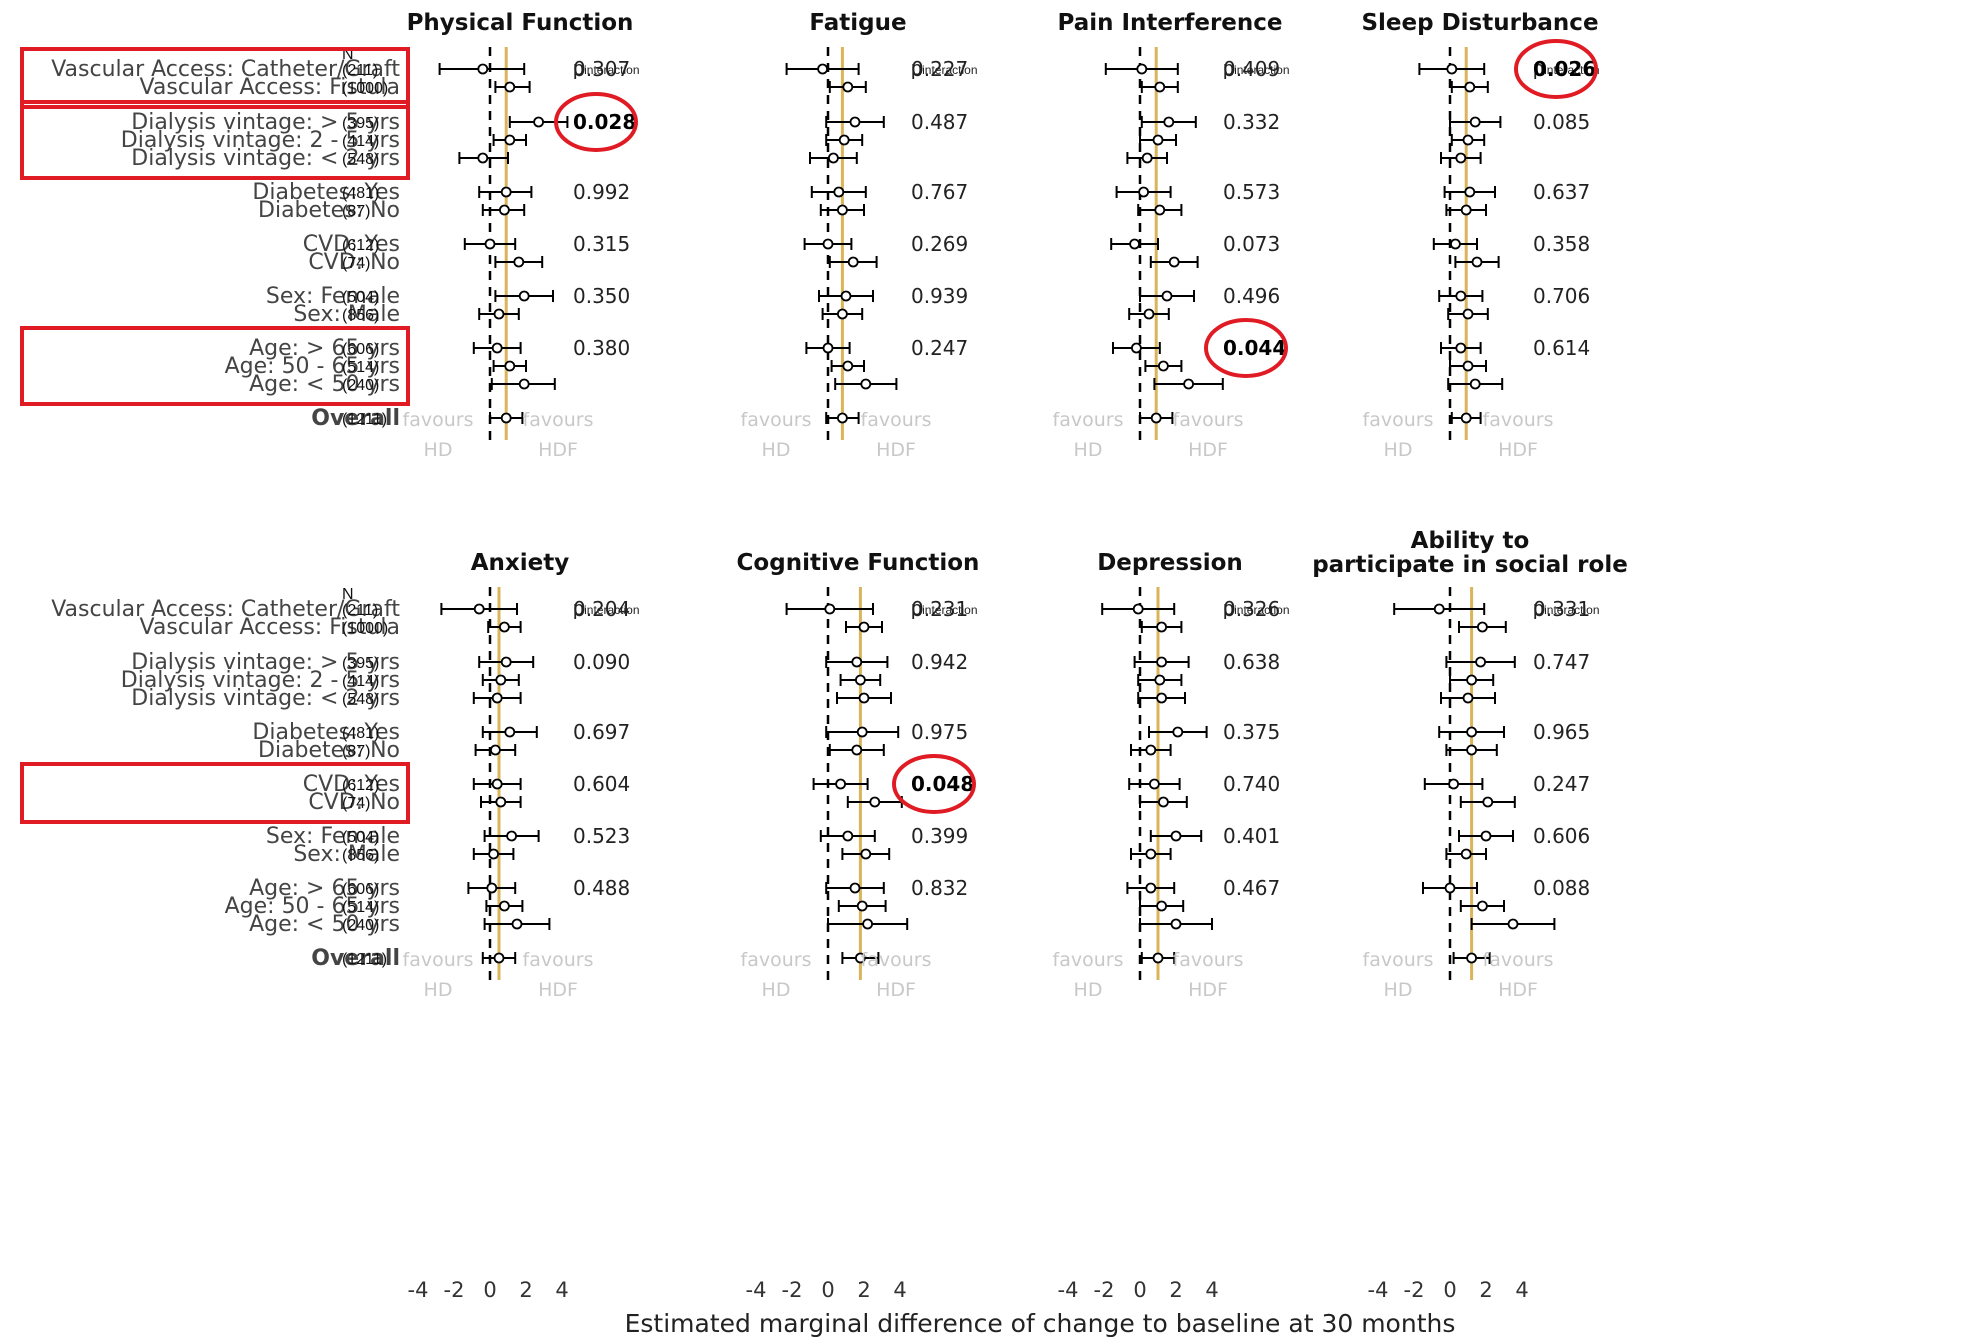 This screenshot has height=1338, width=1963. I want to click on p-value: 0.965, so click(1561, 732).